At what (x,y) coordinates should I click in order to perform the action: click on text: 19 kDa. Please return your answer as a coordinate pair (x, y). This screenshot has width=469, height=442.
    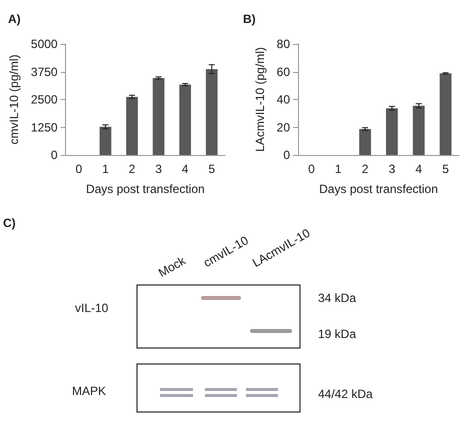
    Looking at the image, I should click on (337, 334).